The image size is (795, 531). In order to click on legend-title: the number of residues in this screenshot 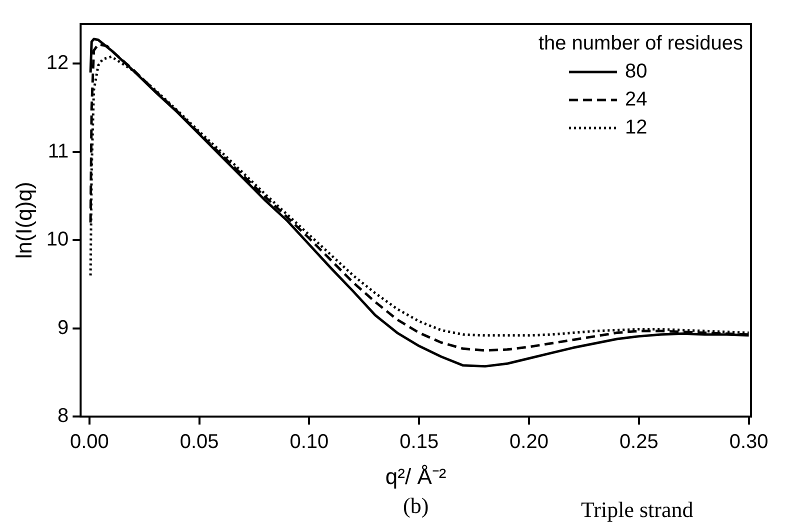, I will do `click(640, 43)`.